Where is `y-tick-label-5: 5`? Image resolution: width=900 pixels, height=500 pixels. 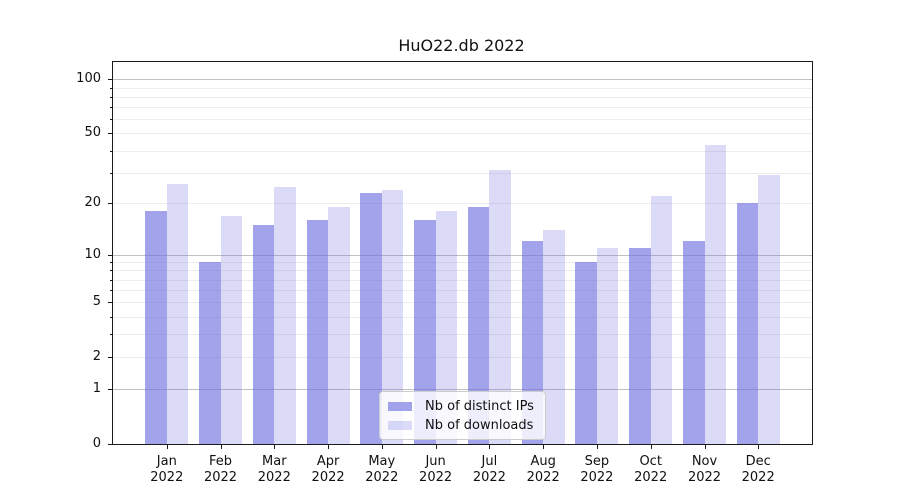 y-tick-label-5: 5 is located at coordinates (96, 302).